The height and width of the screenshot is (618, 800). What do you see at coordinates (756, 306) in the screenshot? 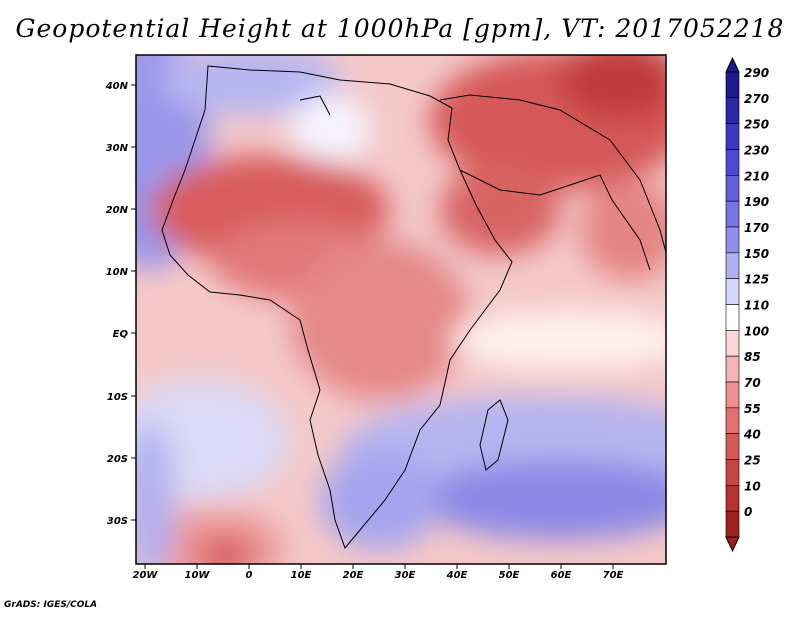
I see `colorbar-label: 110` at bounding box center [756, 306].